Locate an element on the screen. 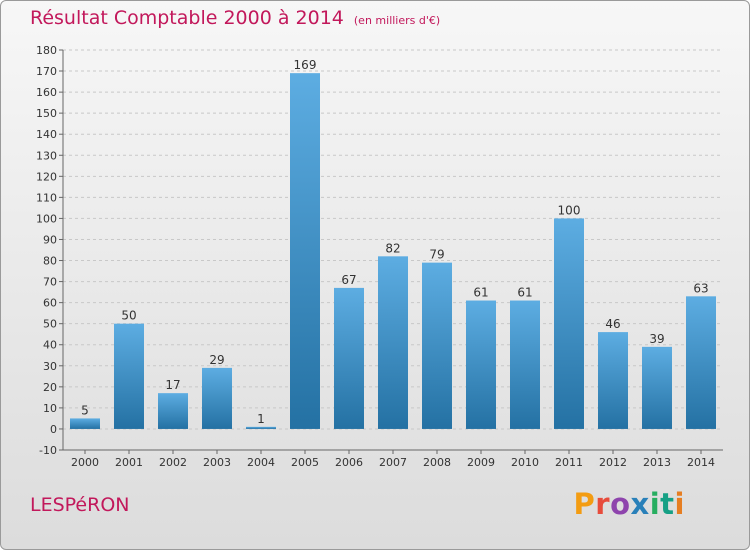 The height and width of the screenshot is (550, 750). proxiti-logo: Proxiti is located at coordinates (629, 504).